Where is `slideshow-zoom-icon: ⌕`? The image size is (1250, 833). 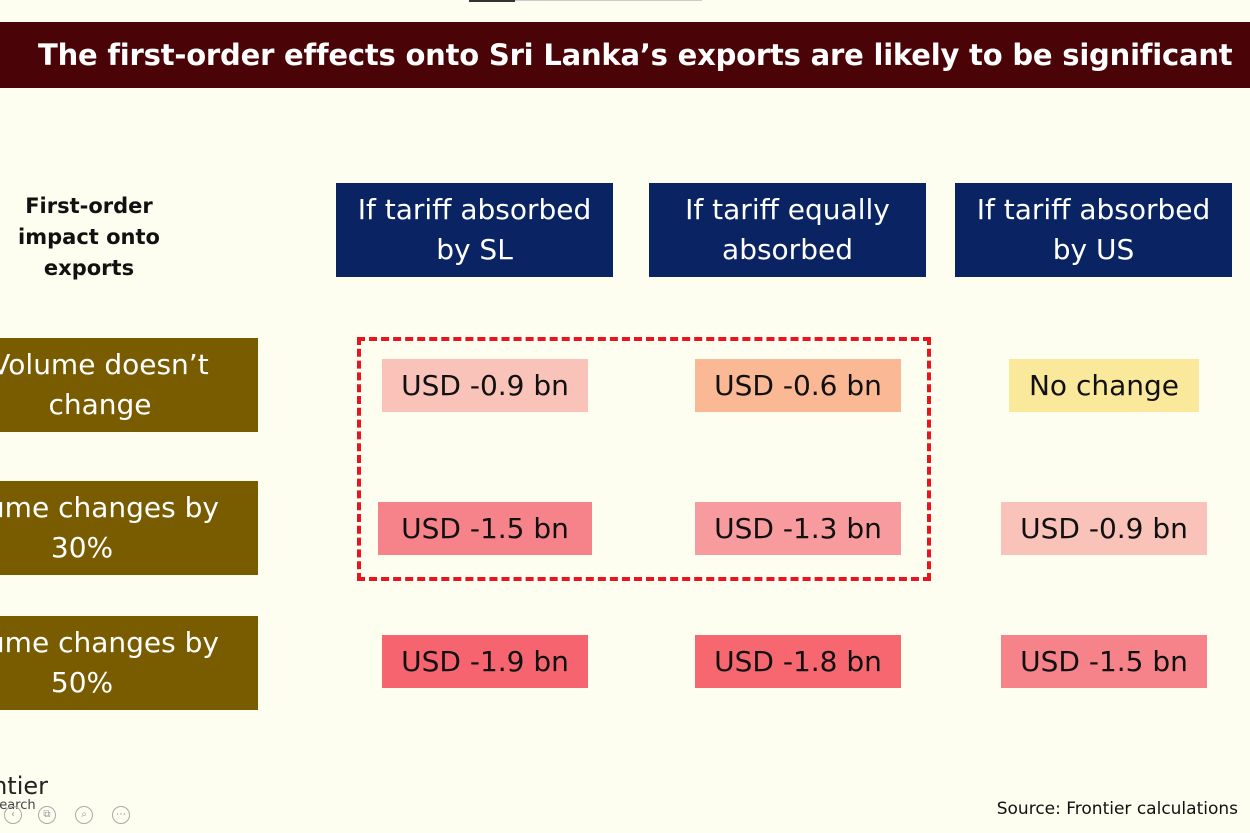
slideshow-zoom-icon: ⌕ is located at coordinates (84, 815).